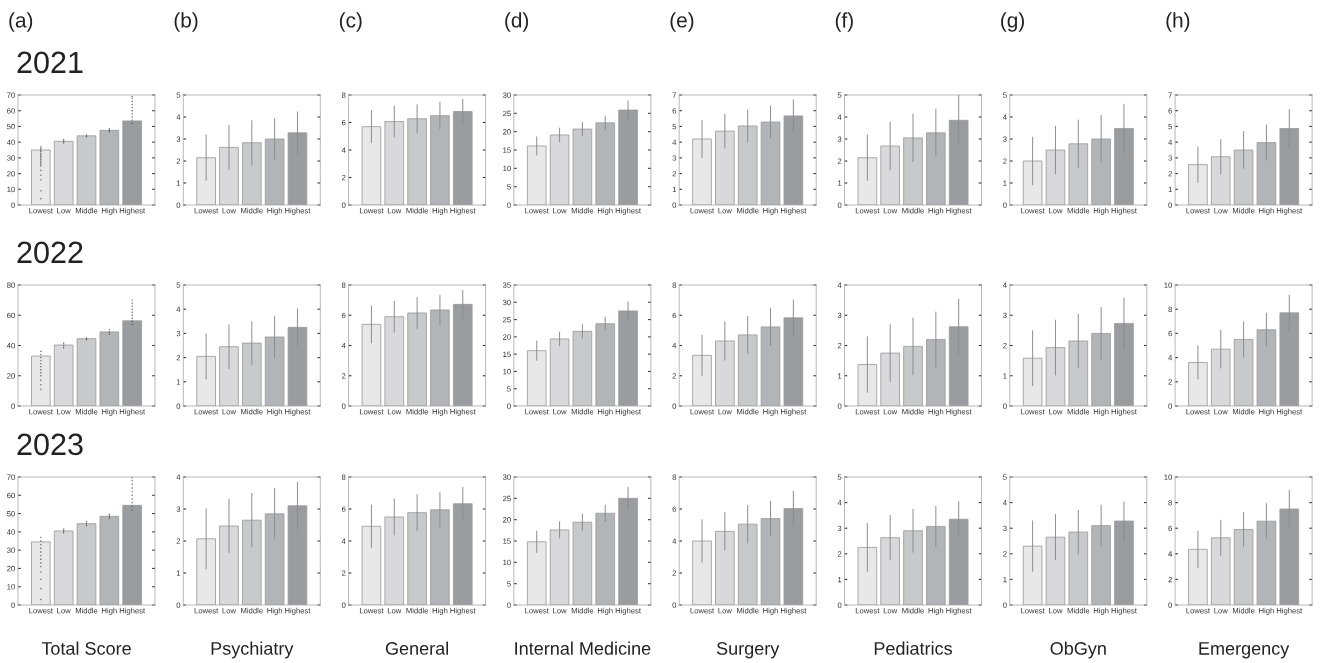  I want to click on x-axis-title: ObGyn, so click(1078, 650).